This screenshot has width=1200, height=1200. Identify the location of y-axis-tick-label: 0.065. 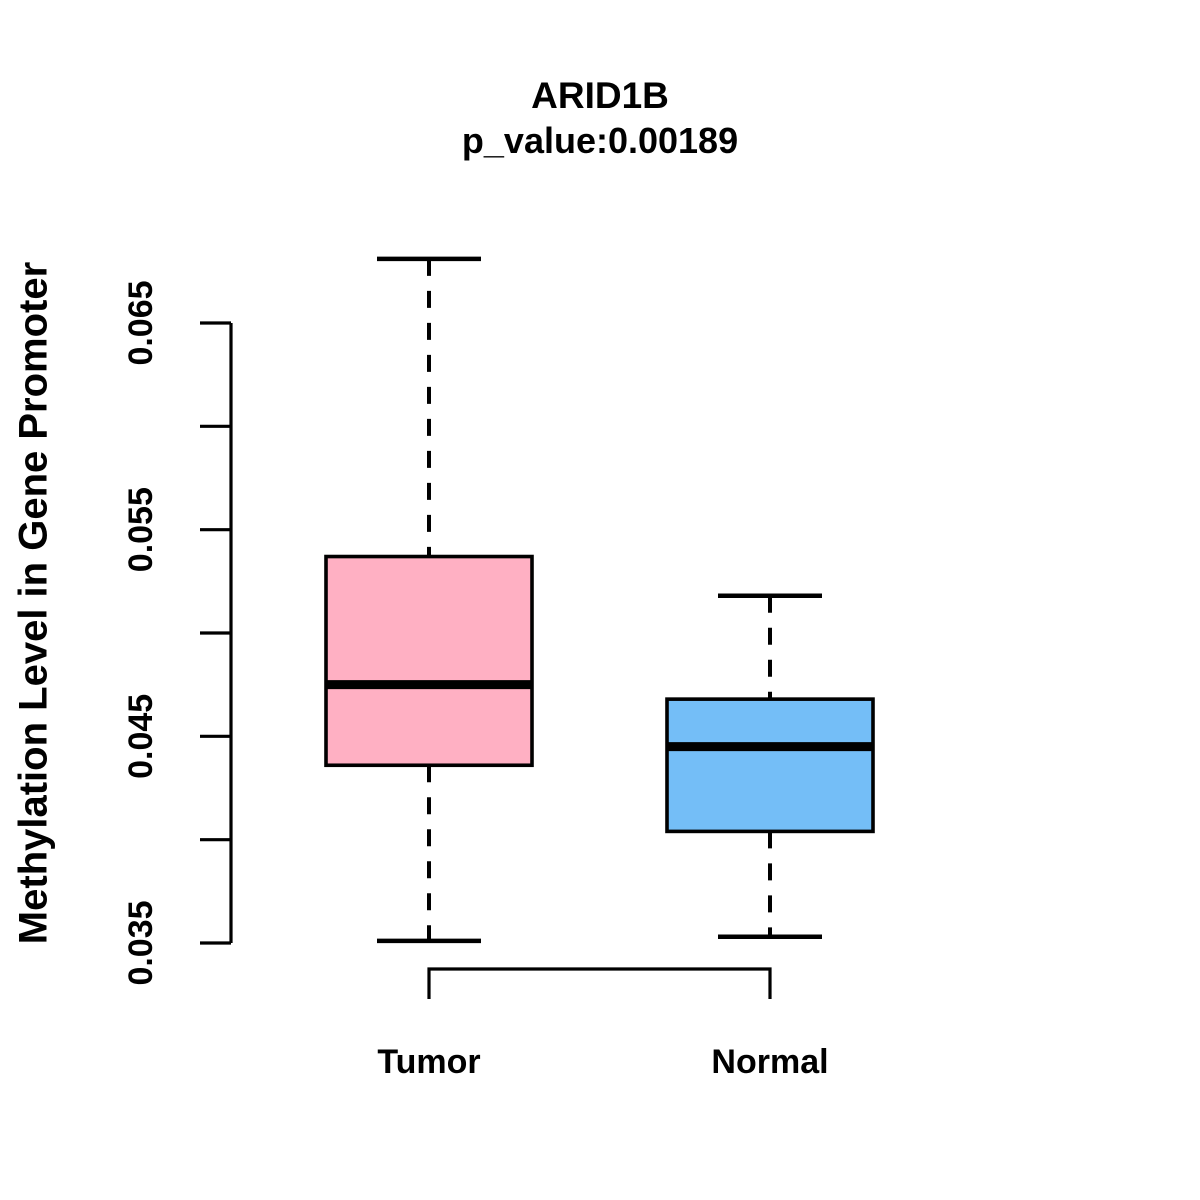
(141, 322).